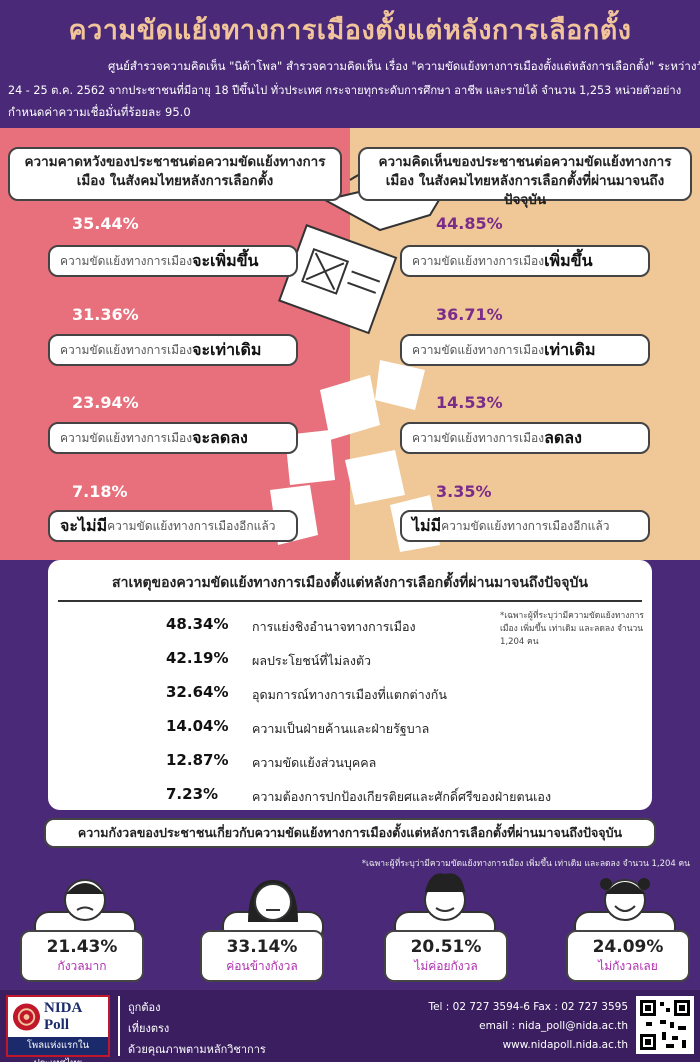  What do you see at coordinates (469, 402) in the screenshot?
I see `right-pct-decrease: 14.53%` at bounding box center [469, 402].